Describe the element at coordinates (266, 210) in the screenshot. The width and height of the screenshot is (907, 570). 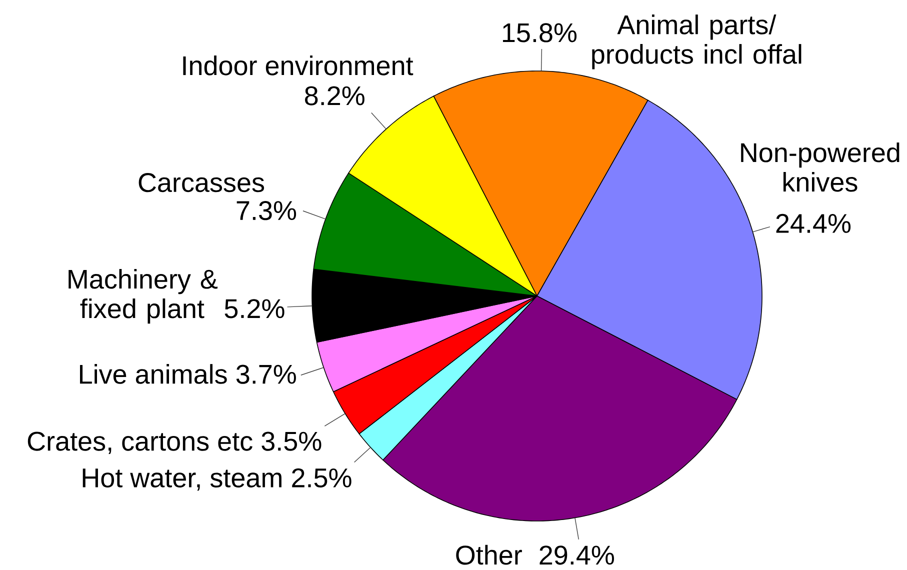
I see `data-label: 7.3%` at that location.